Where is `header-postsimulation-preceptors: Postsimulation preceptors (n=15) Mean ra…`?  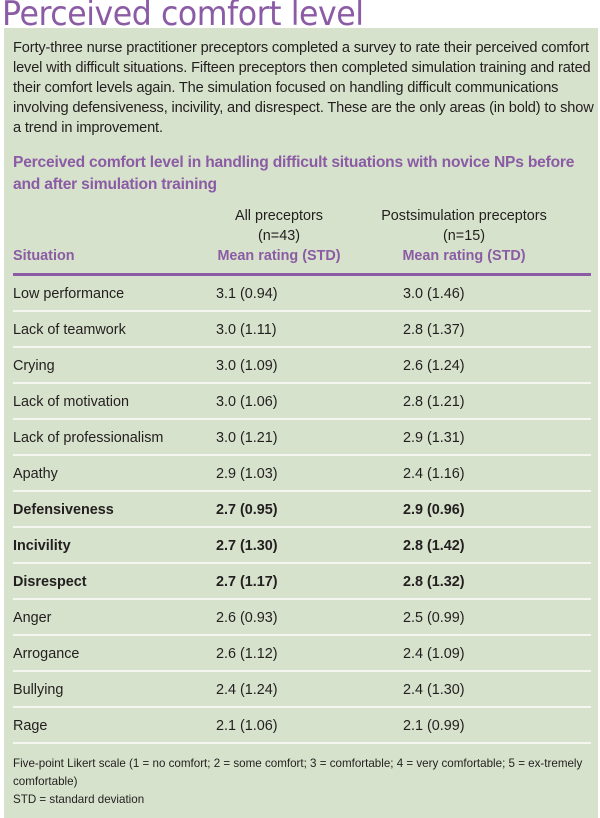 header-postsimulation-preceptors: Postsimulation preceptors (n=15) Mean ra… is located at coordinates (464, 236).